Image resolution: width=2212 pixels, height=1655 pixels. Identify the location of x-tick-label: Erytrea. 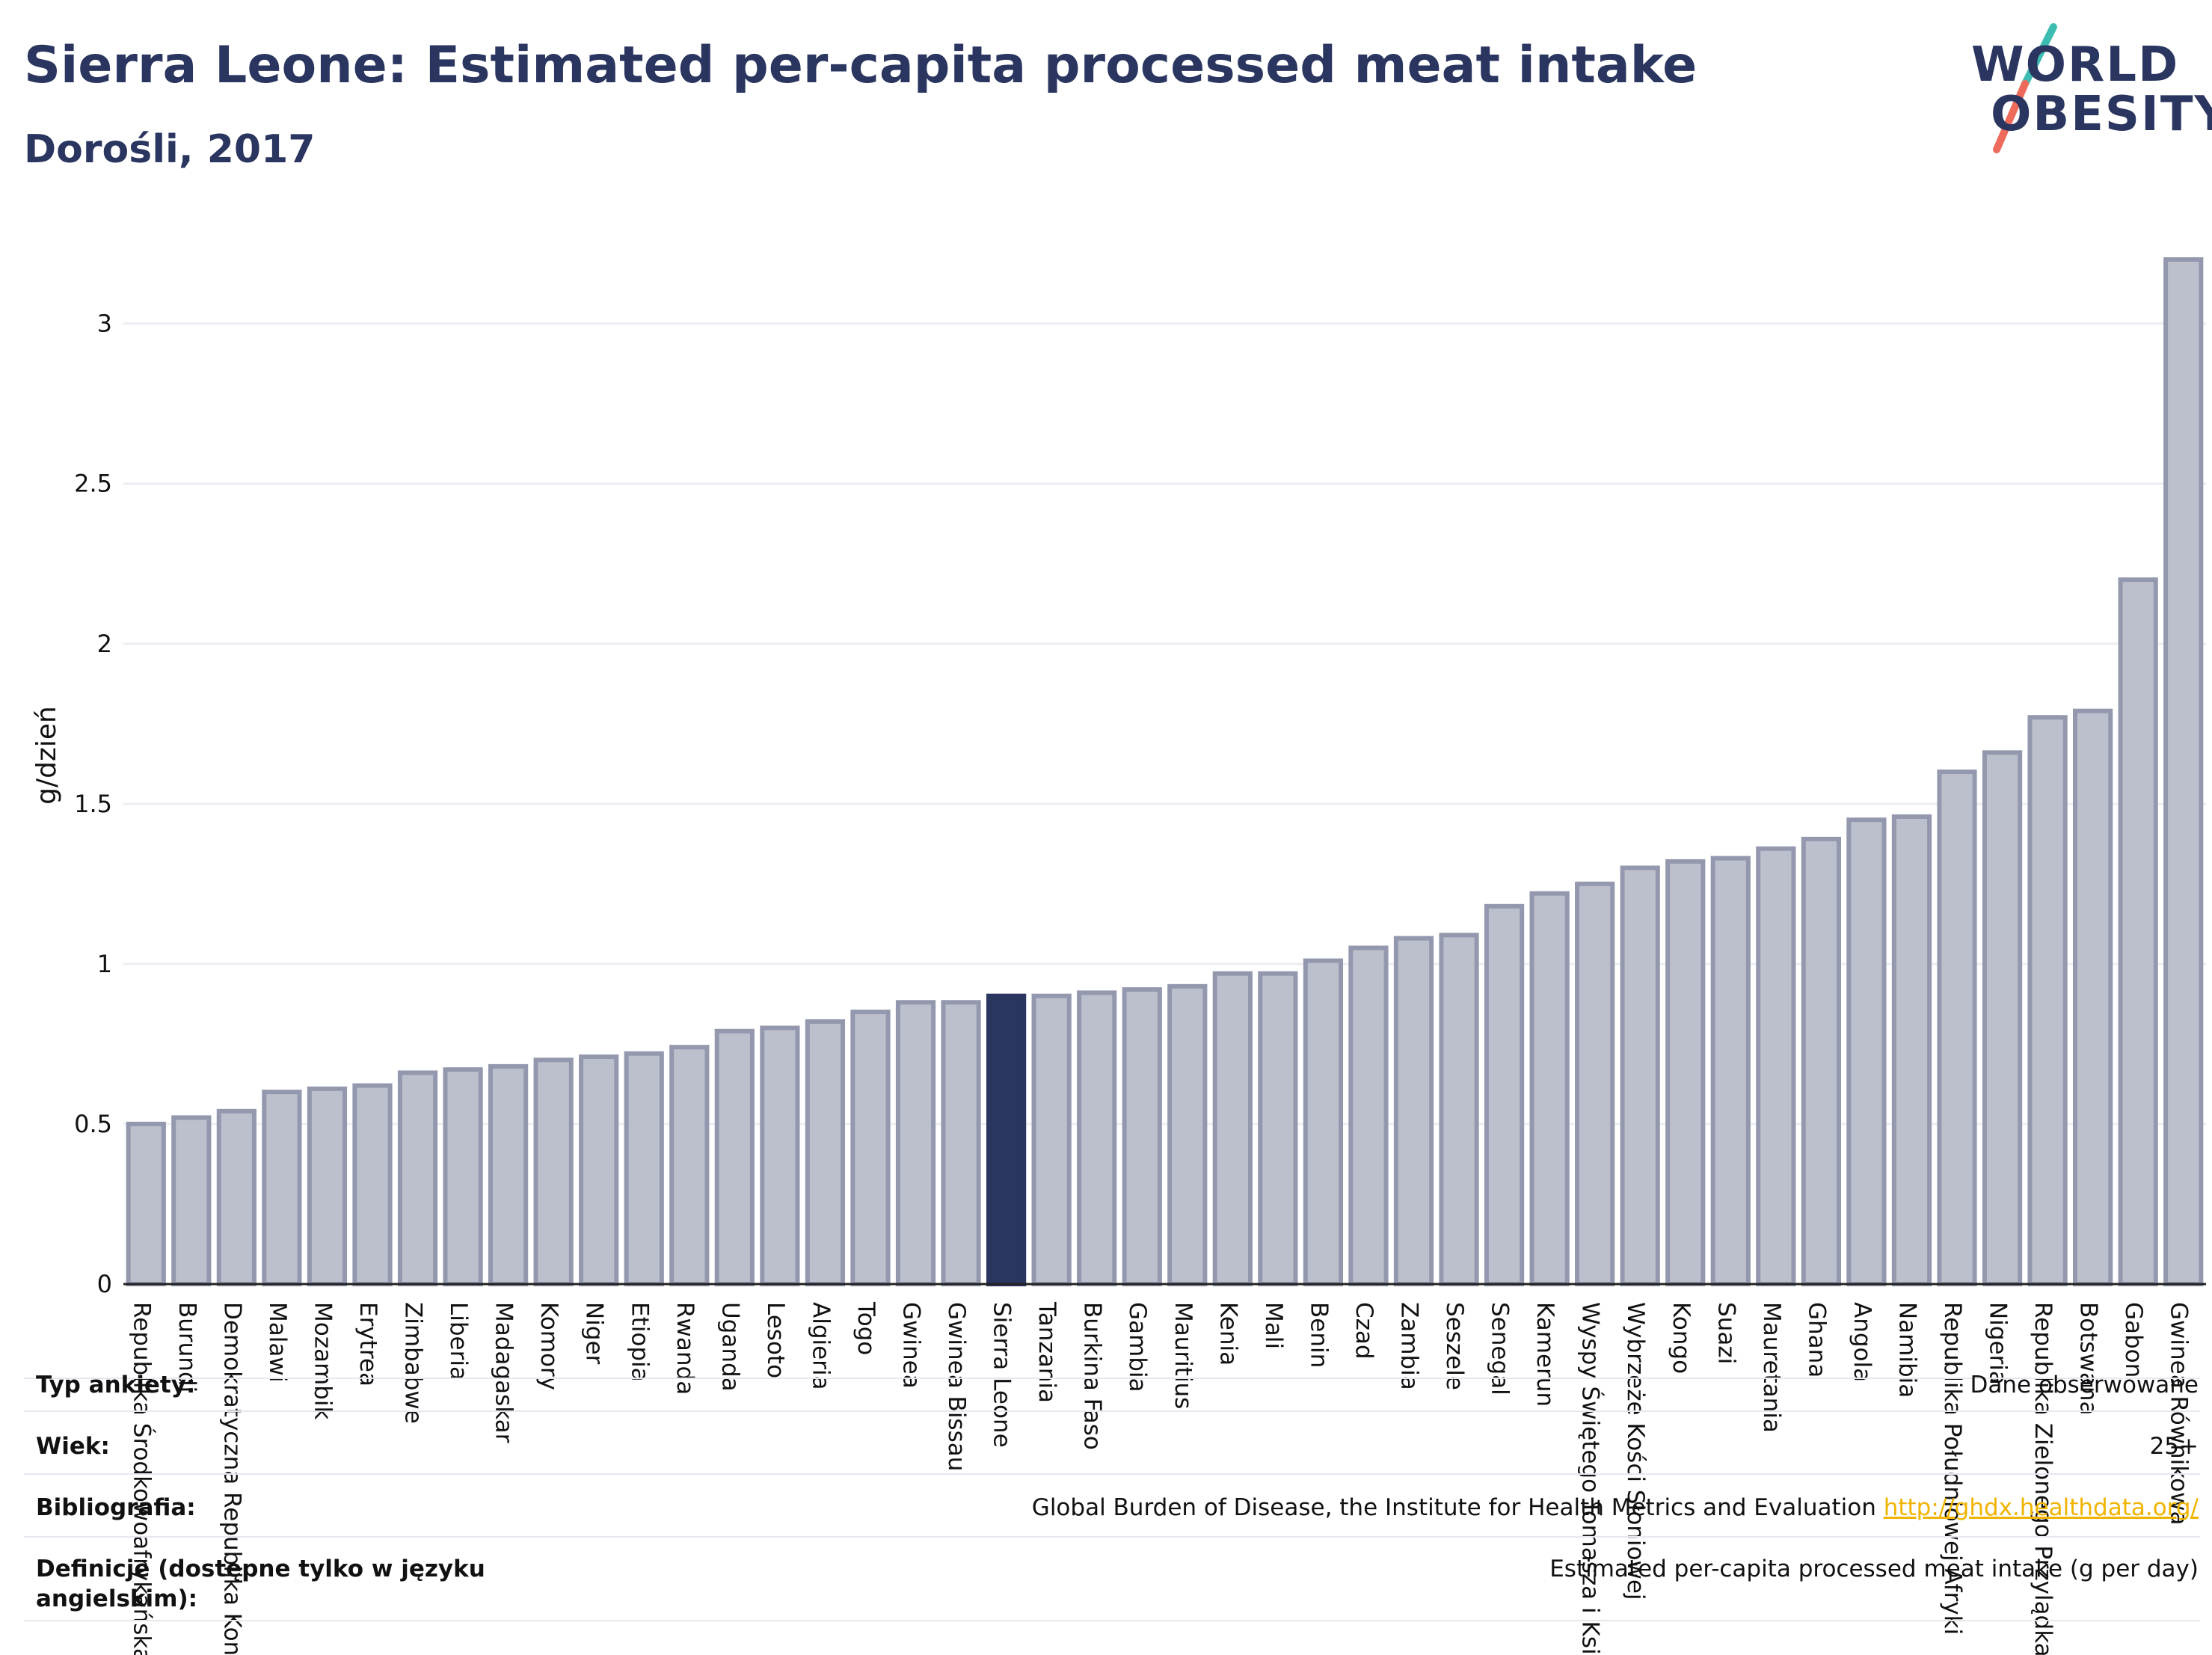
(367, 1344).